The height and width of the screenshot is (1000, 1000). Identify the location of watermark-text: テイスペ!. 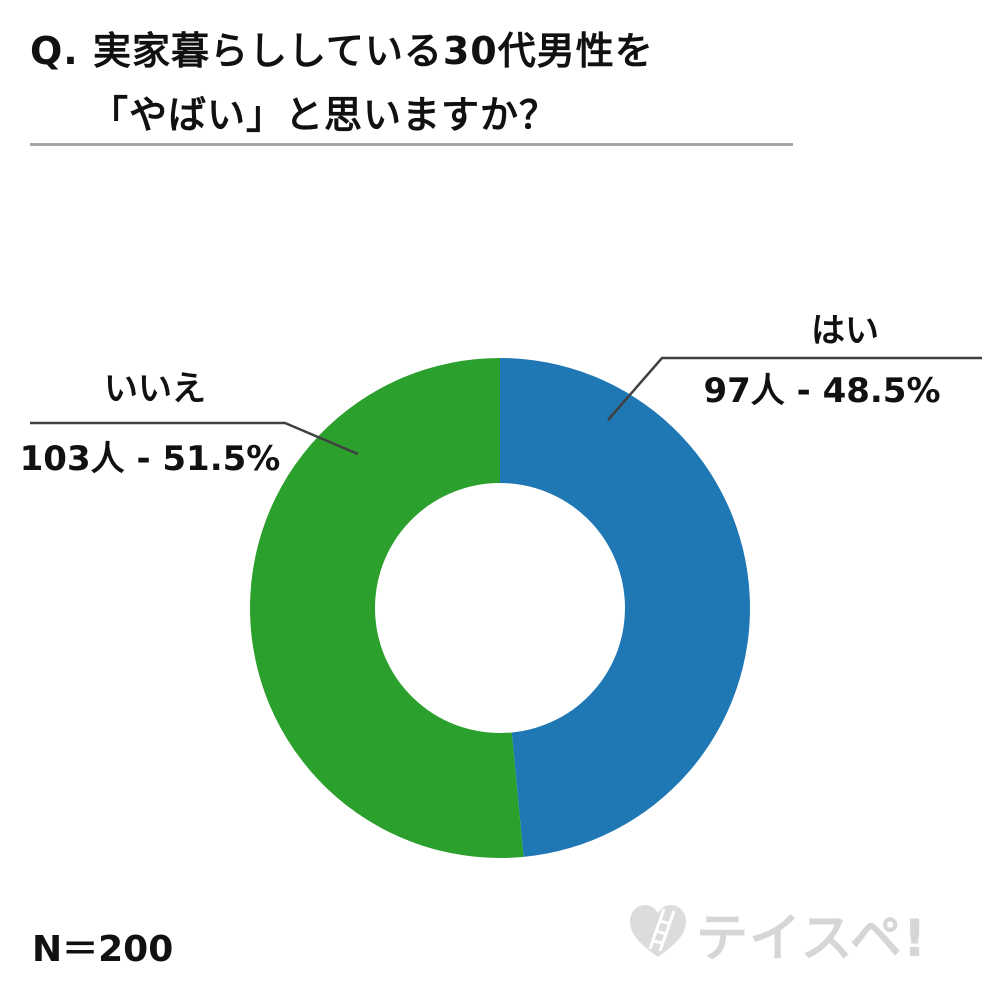
(812, 939).